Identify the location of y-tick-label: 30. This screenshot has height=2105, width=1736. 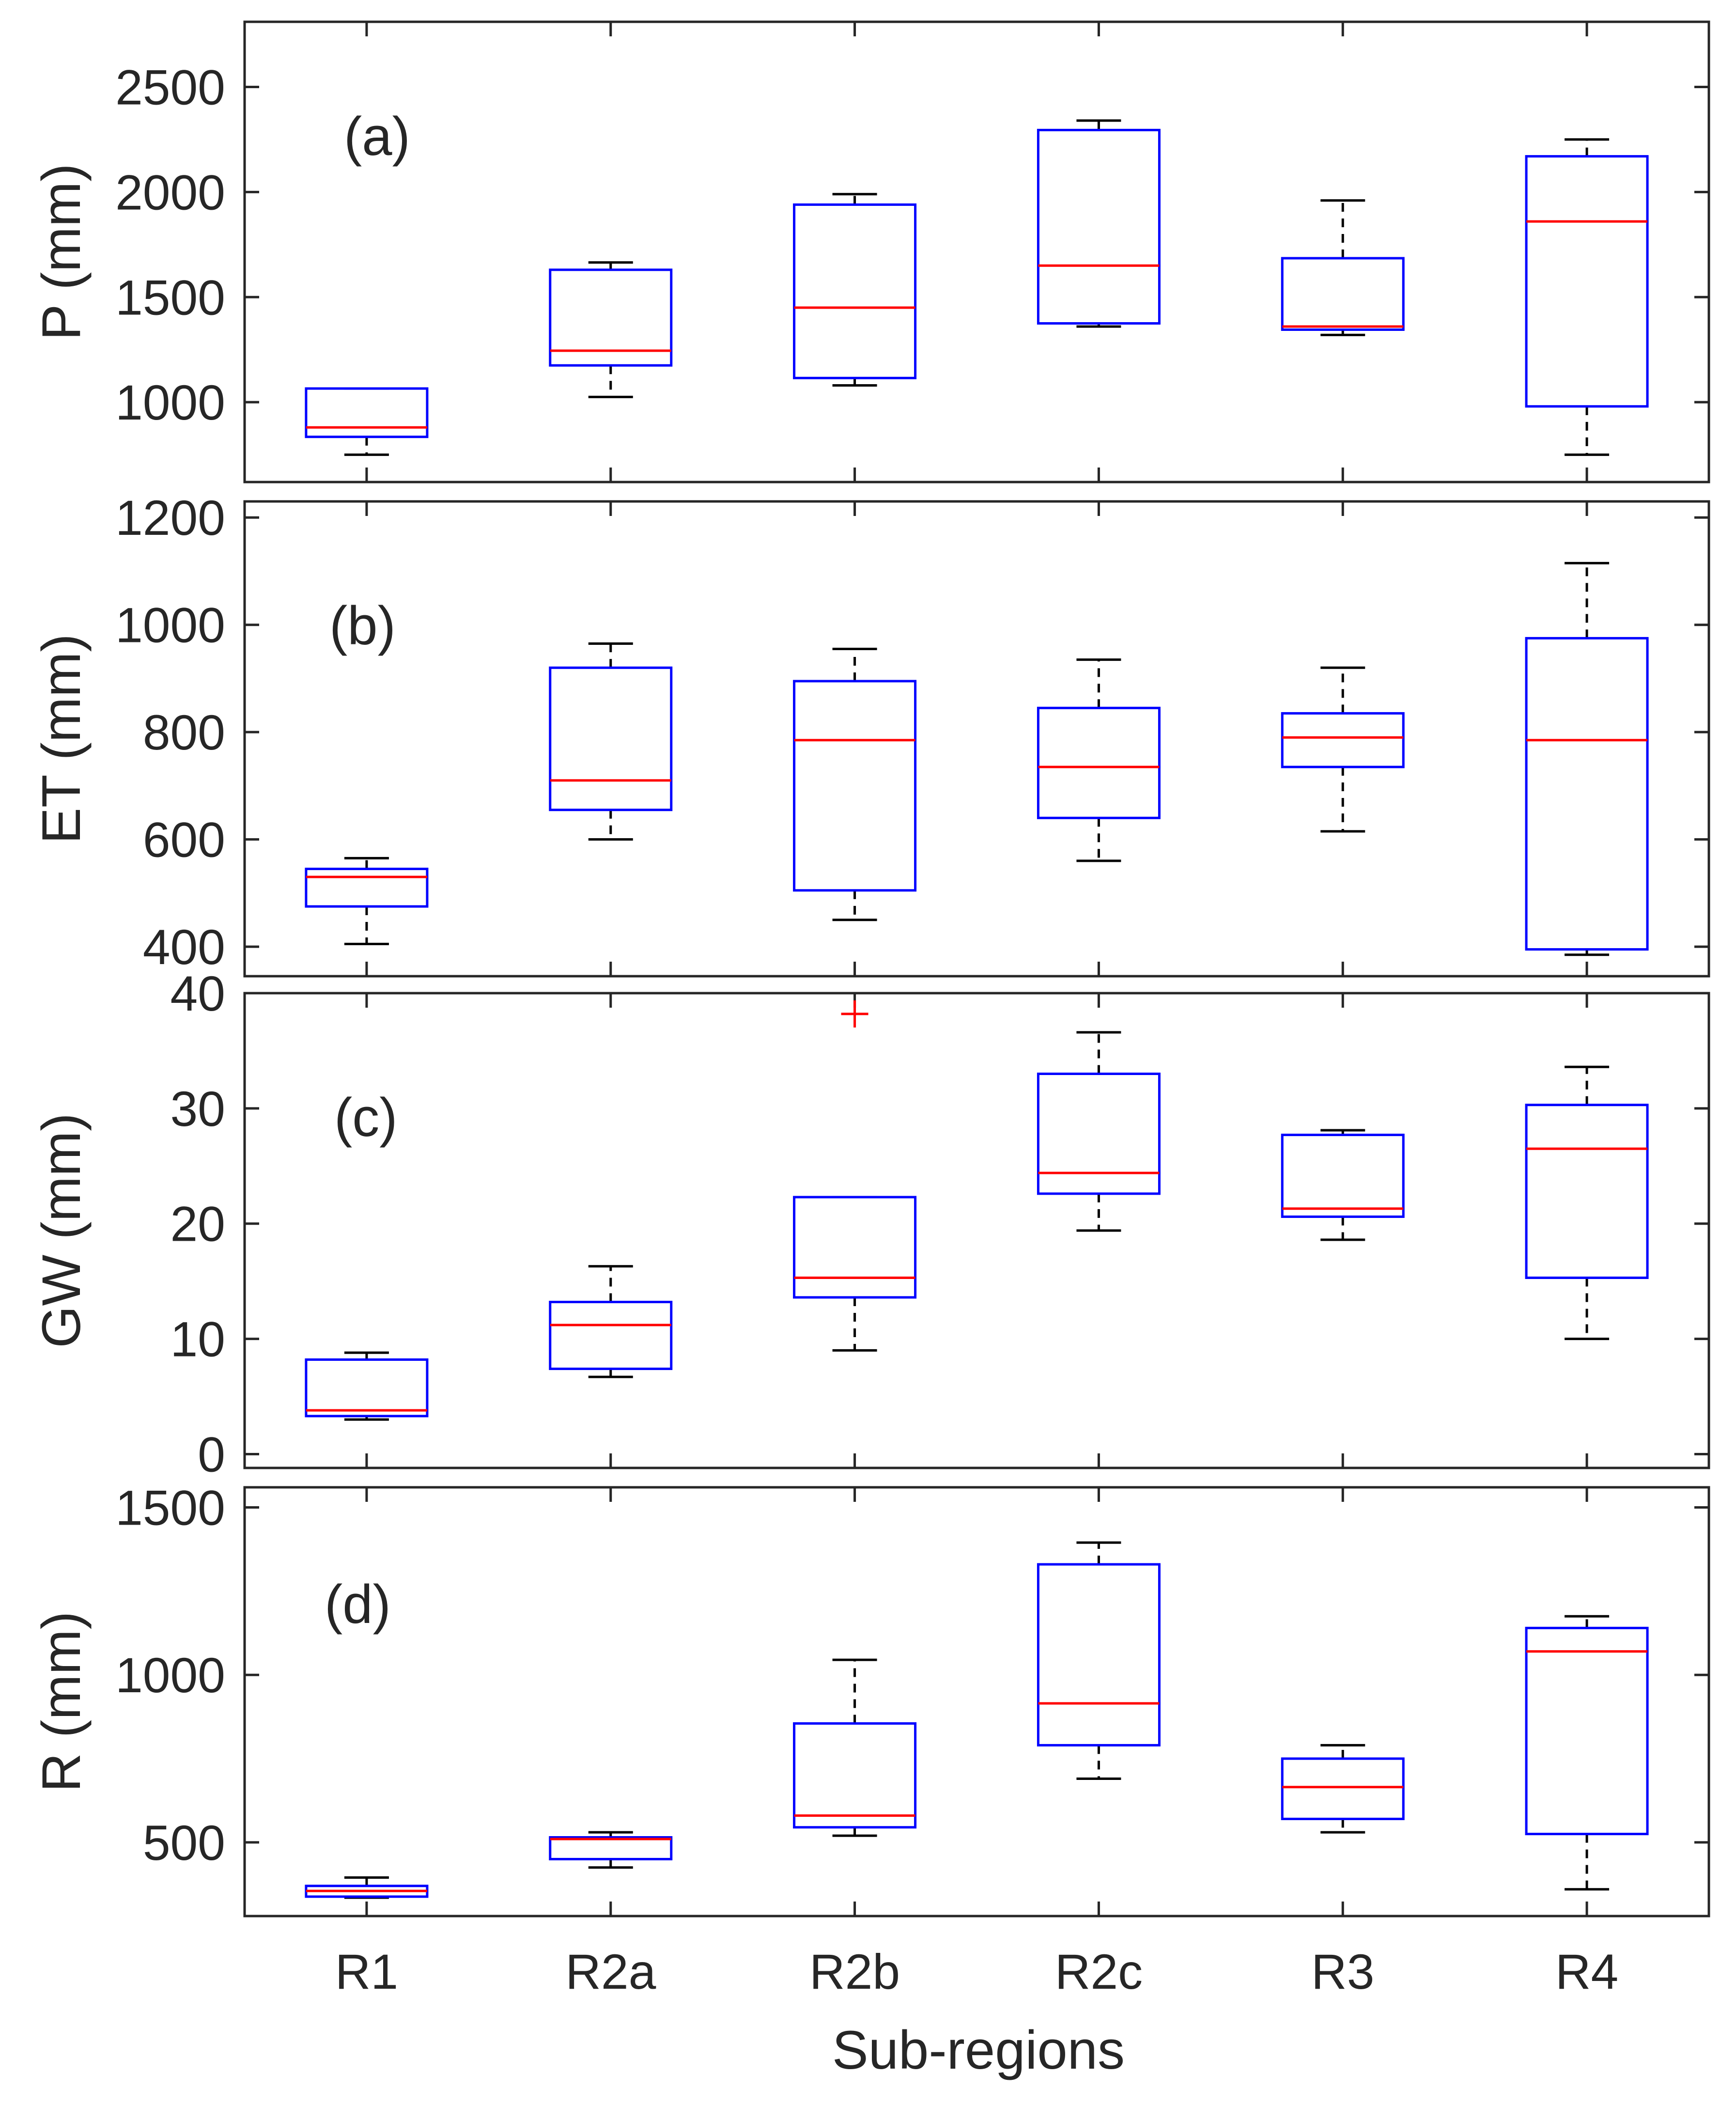
(197, 1109).